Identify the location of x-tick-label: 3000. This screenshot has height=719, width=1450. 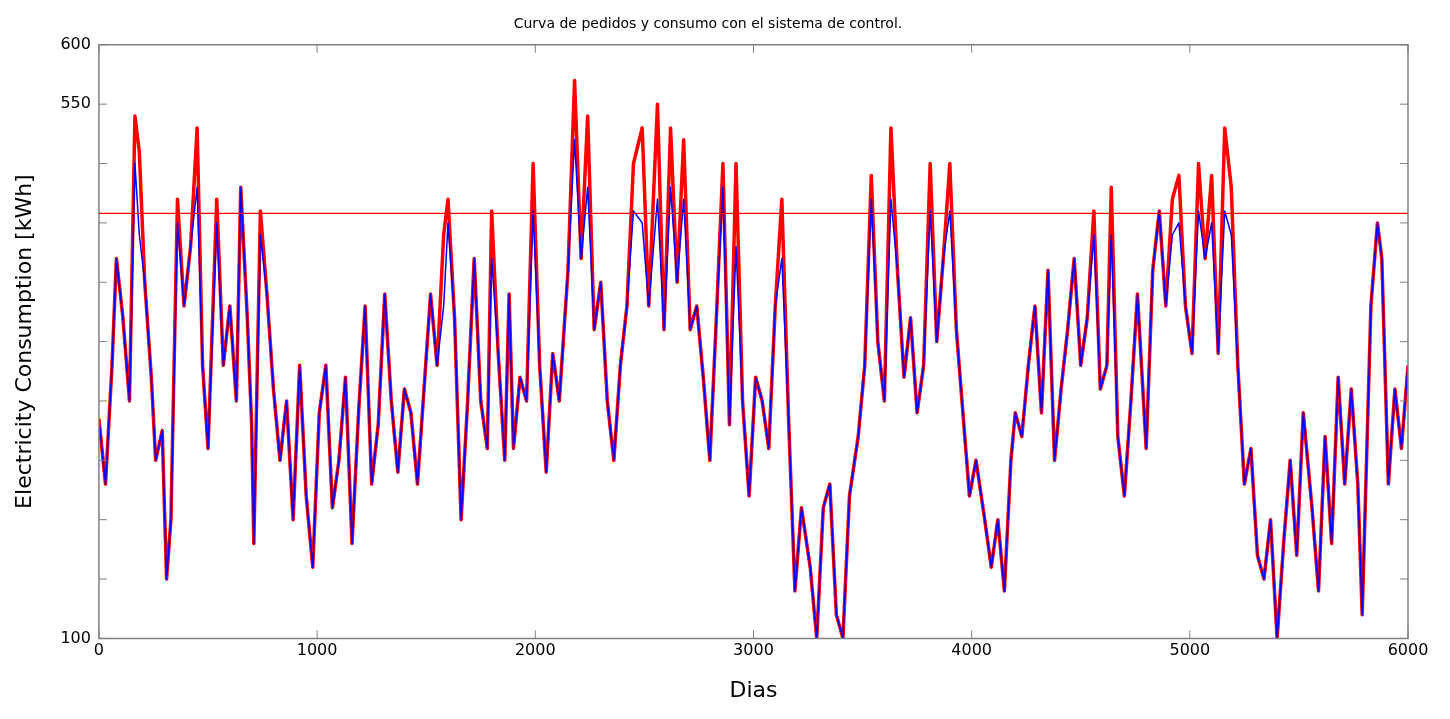
(753, 650).